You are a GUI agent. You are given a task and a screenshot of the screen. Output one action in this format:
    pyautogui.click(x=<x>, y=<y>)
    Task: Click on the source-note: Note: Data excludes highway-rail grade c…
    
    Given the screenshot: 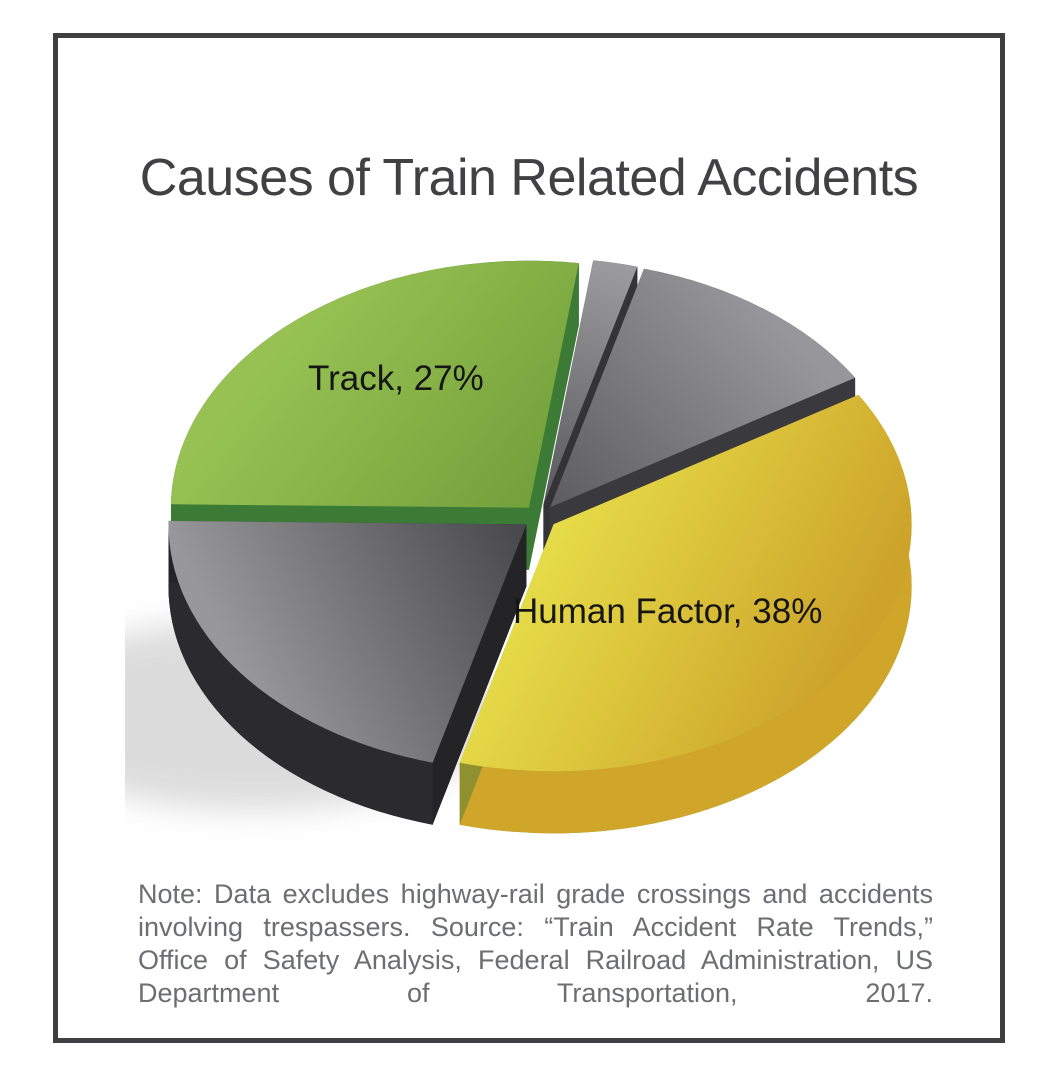 What is the action you would take?
    pyautogui.click(x=535, y=943)
    